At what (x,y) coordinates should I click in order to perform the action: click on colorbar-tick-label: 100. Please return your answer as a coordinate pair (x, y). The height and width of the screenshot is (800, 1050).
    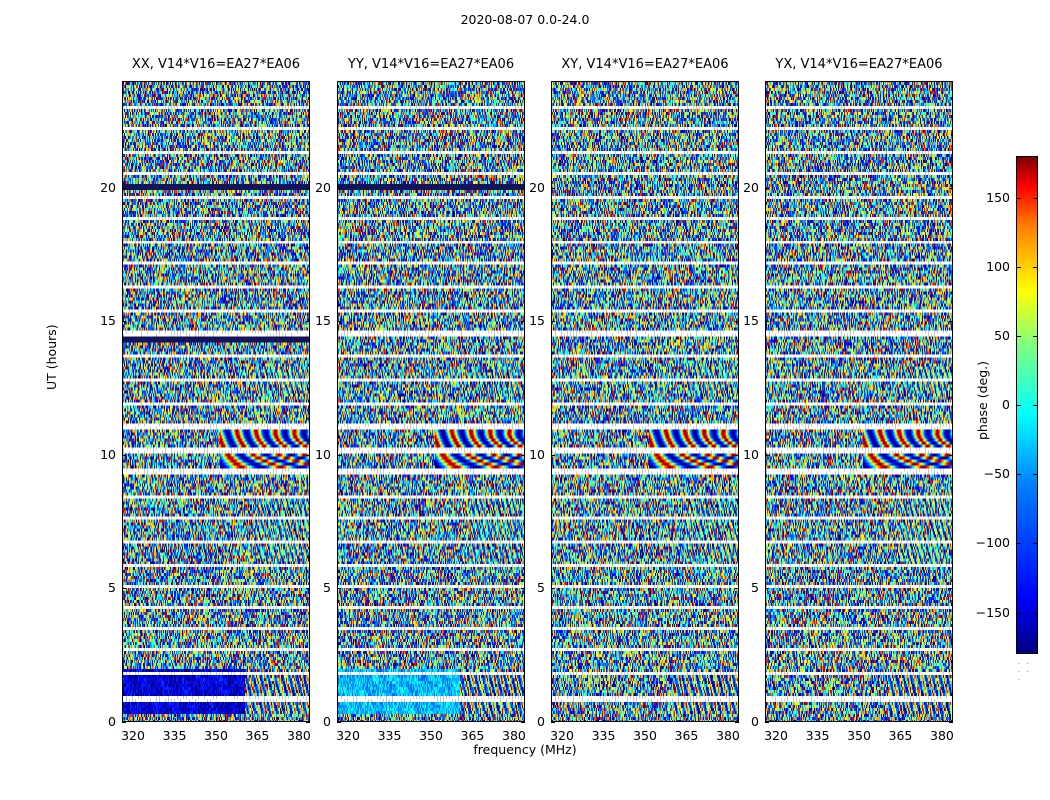
    Looking at the image, I should click on (998, 266).